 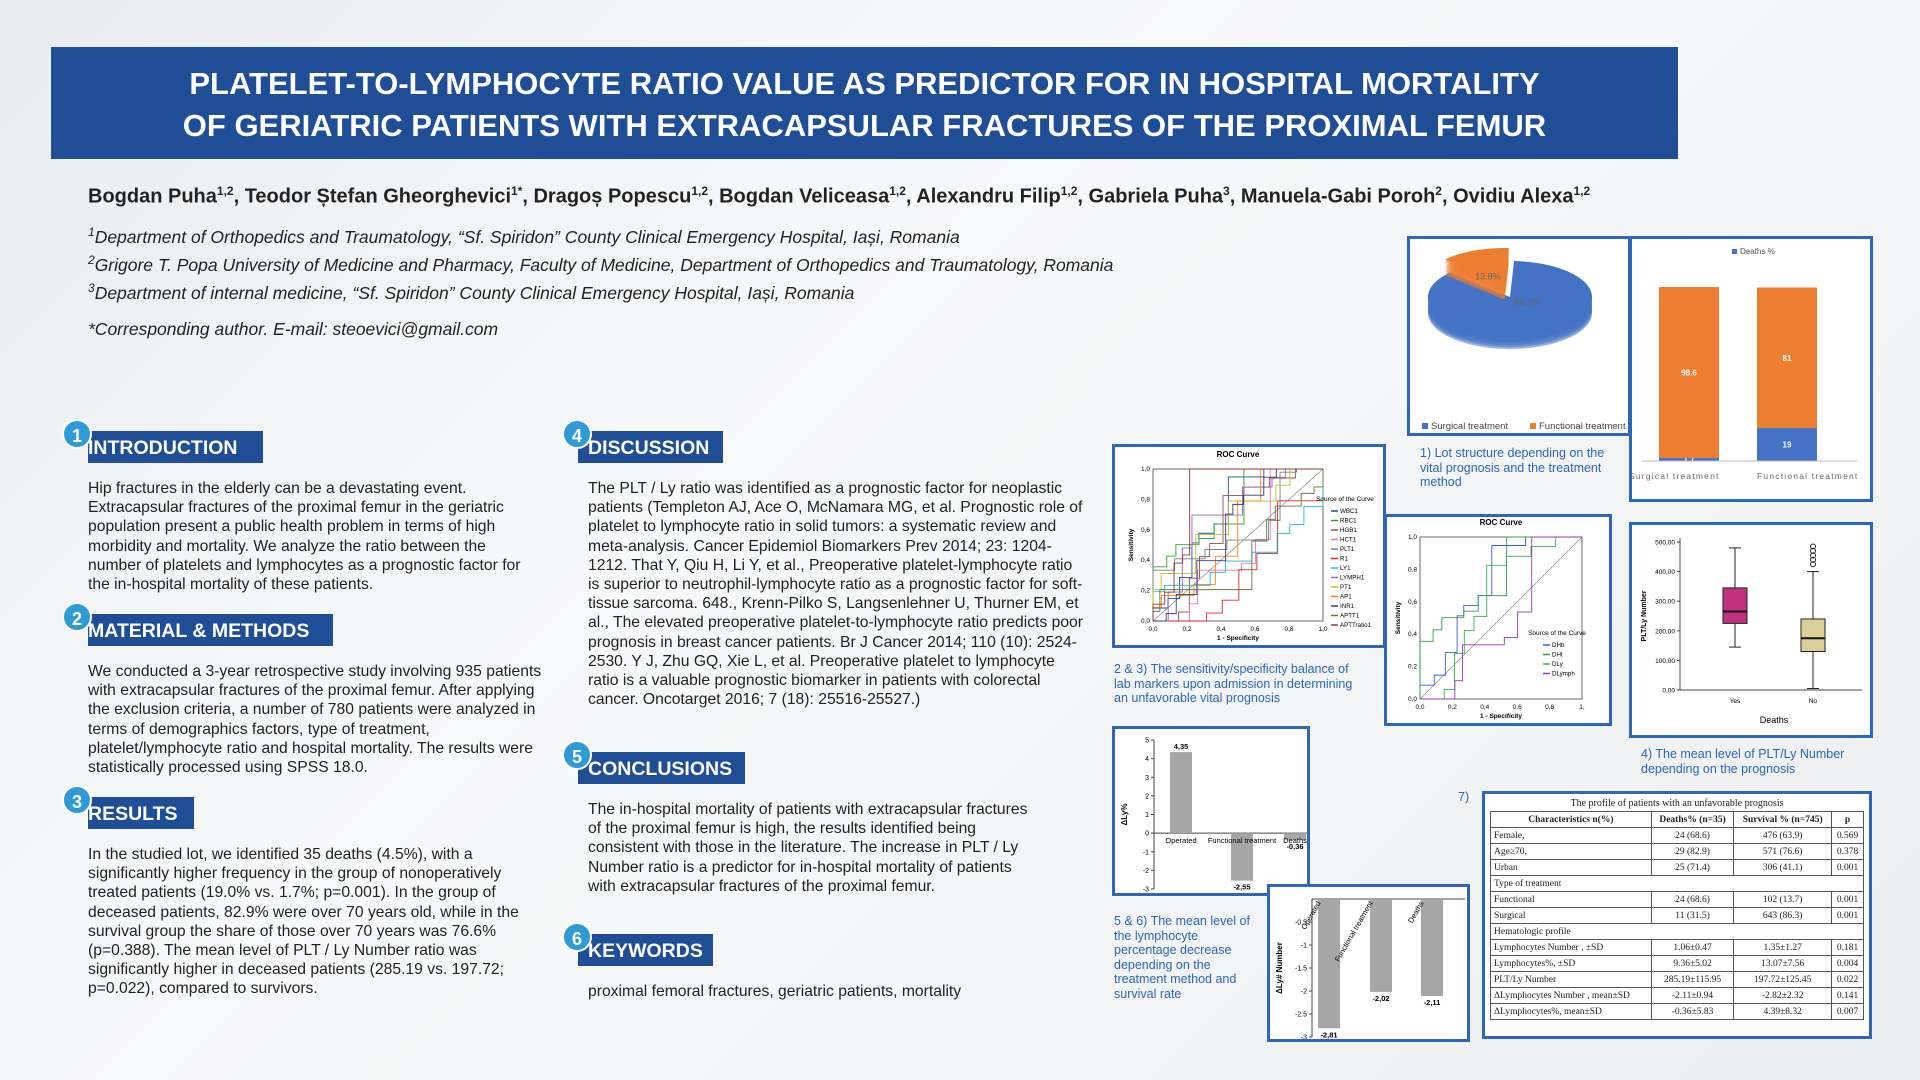 What do you see at coordinates (1571, 947) in the screenshot?
I see `table-cell: Lymphocytes Number , ±SD` at bounding box center [1571, 947].